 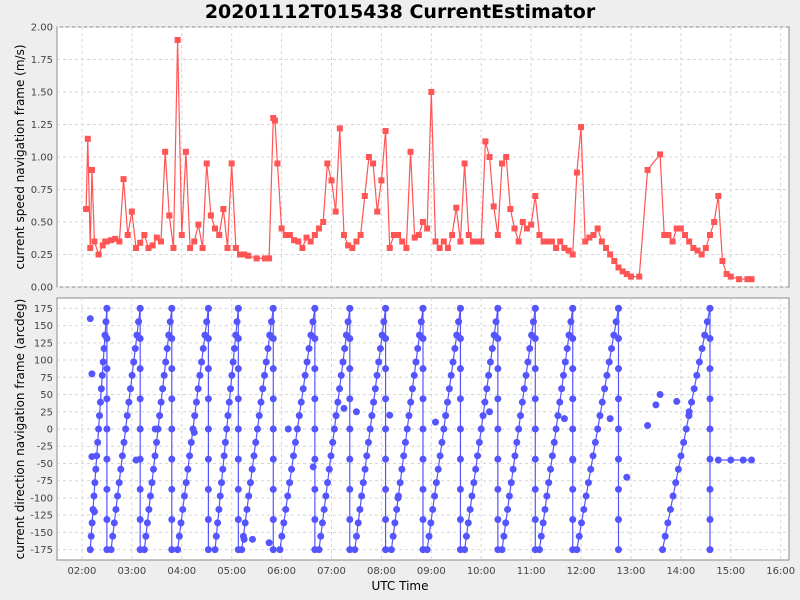 I want to click on x-tick-label: 09:00, so click(x=431, y=571).